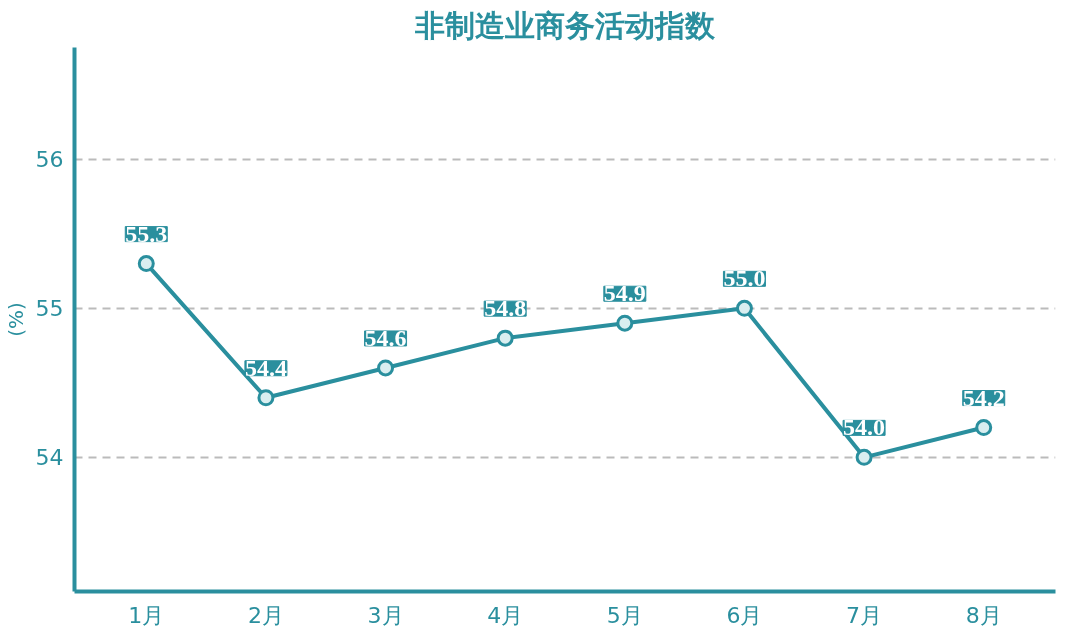 The image size is (1080, 644). Describe the element at coordinates (49, 458) in the screenshot. I see `y-tick-label: 54` at that location.